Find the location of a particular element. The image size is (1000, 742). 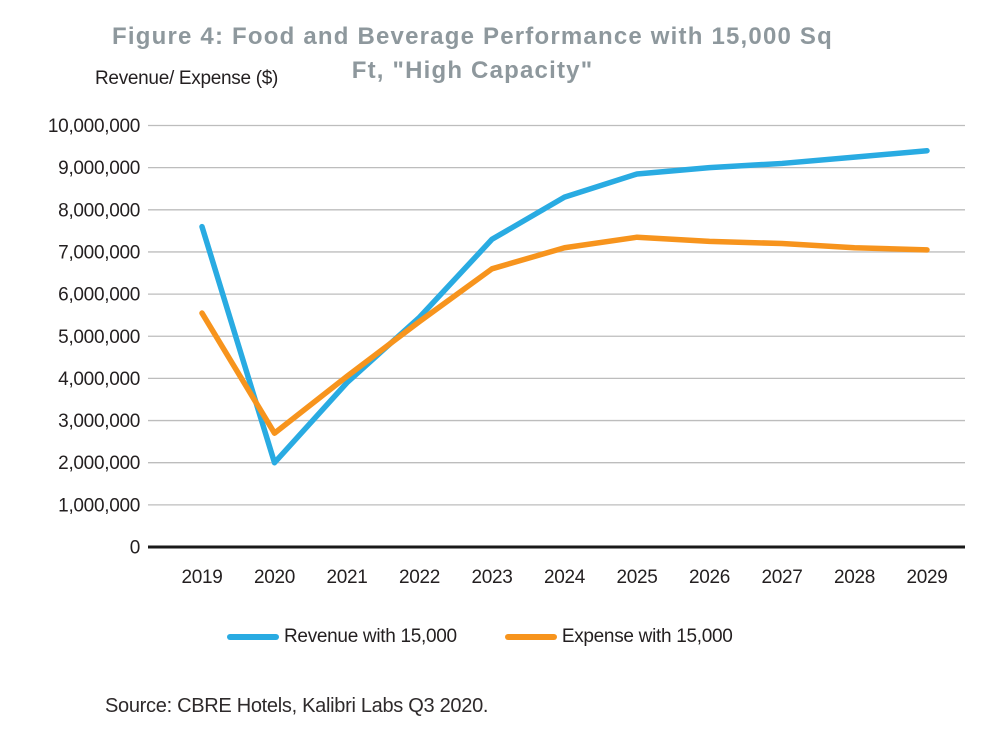

x-tick-label: 2025 is located at coordinates (636, 577).